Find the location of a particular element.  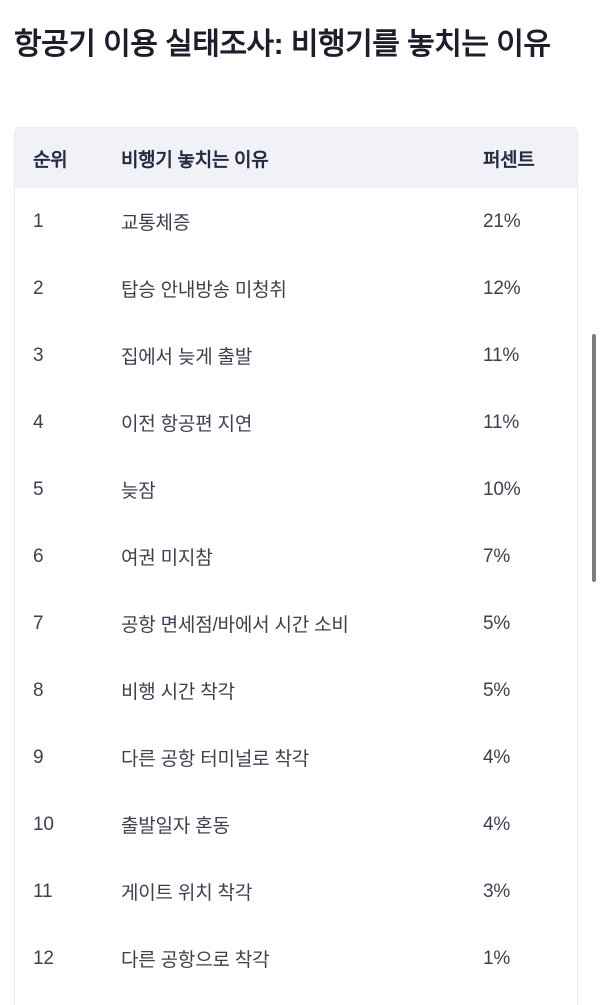

rank-cell: 11 is located at coordinates (43, 891).